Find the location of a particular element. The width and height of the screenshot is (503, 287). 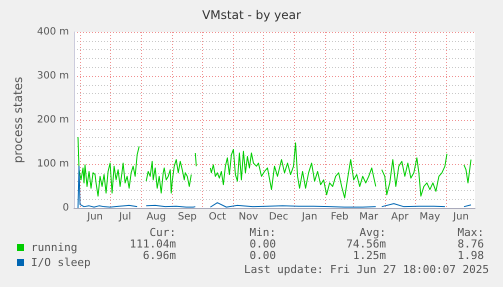

text: 1.98 is located at coordinates (471, 255).